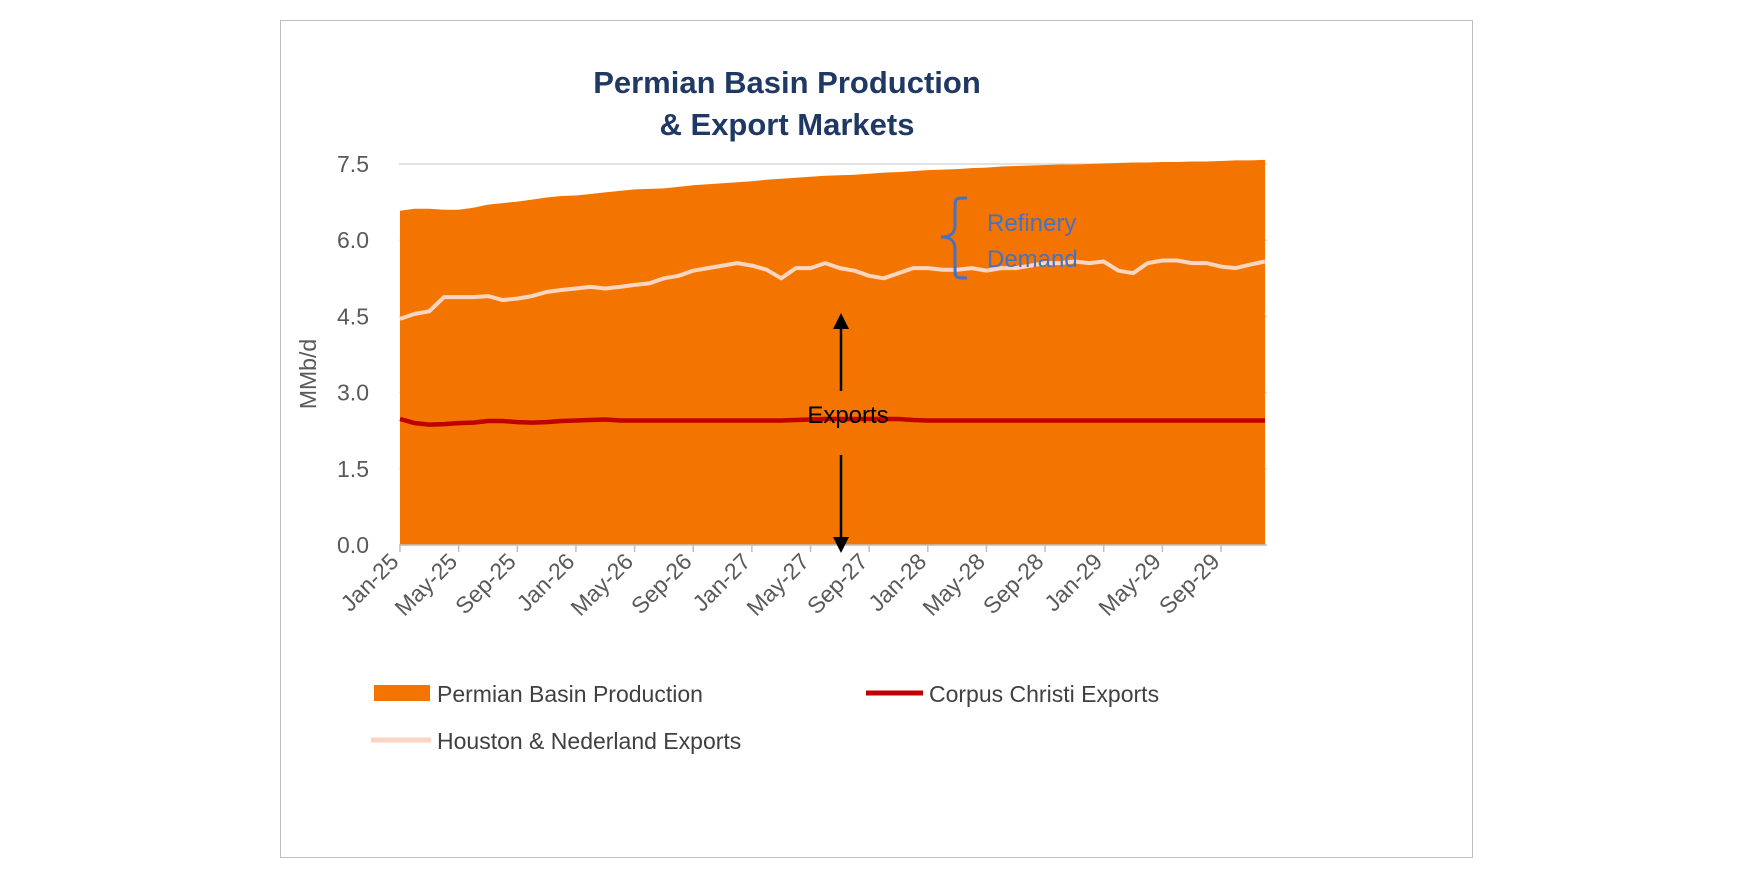 The image size is (1750, 875). What do you see at coordinates (570, 694) in the screenshot?
I see `legend-label-production: Permian Basin Production` at bounding box center [570, 694].